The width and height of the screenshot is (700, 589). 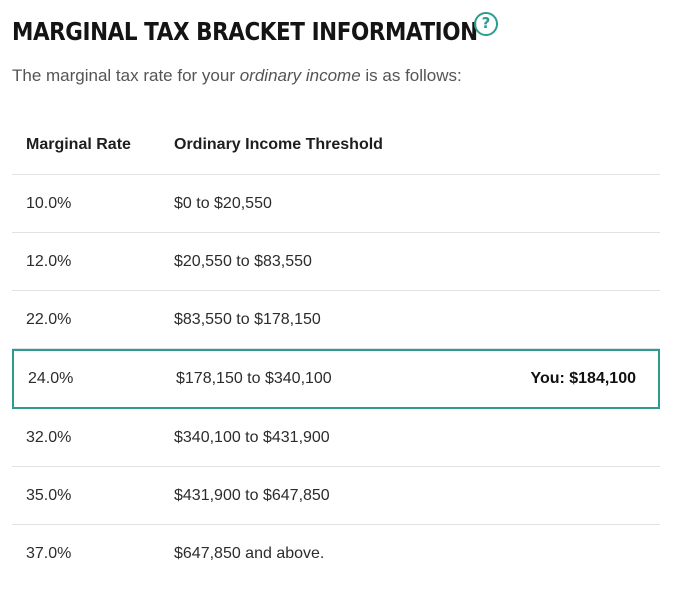 I want to click on table-row: 12.0% $20,550 to $83,550, so click(x=336, y=262).